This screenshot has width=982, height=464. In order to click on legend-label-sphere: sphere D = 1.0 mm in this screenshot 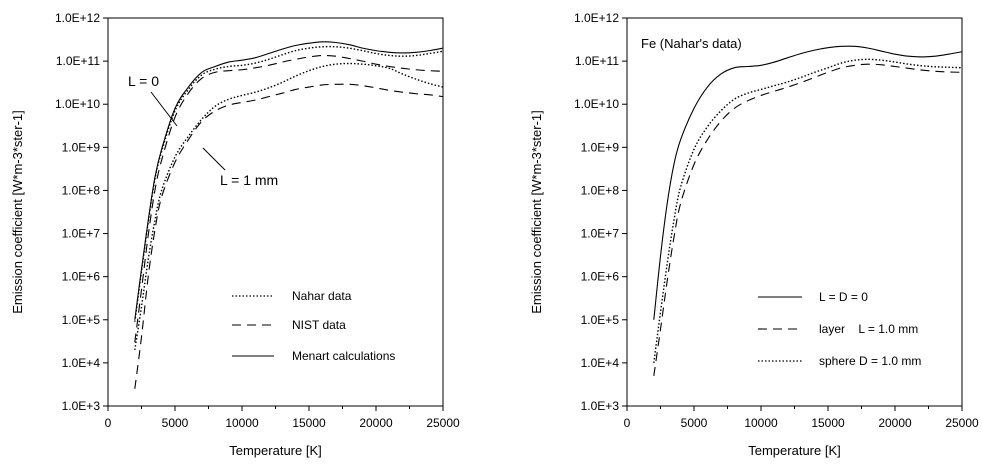, I will do `click(870, 361)`.